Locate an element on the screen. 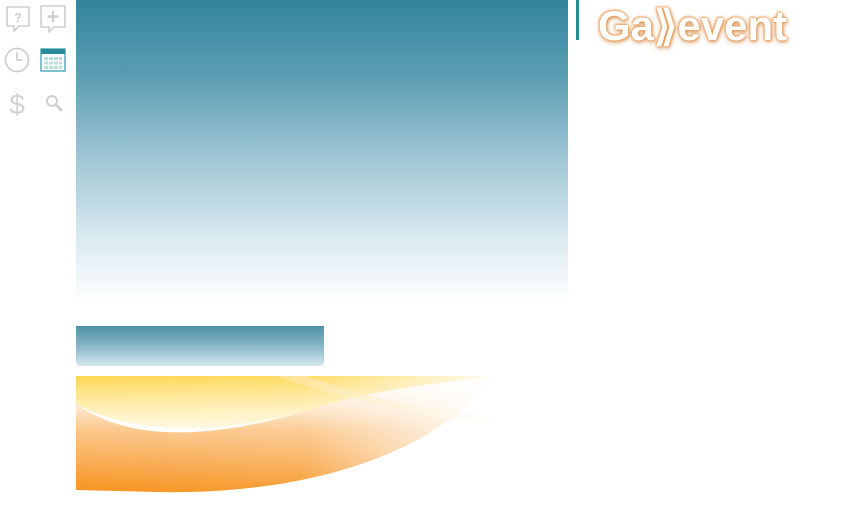 Image resolution: width=861 pixels, height=510 pixels. app-logo: Ga⟫event is located at coordinates (693, 25).